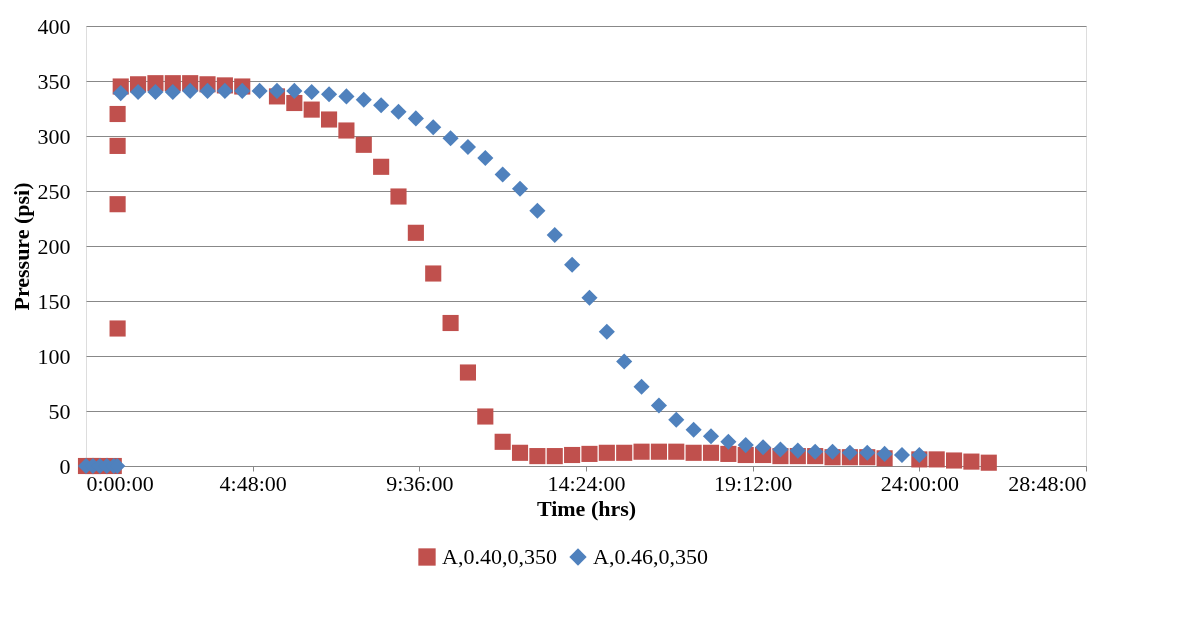 The width and height of the screenshot is (1198, 641). What do you see at coordinates (753, 483) in the screenshot?
I see `x-tick-label: 19:12:00` at bounding box center [753, 483].